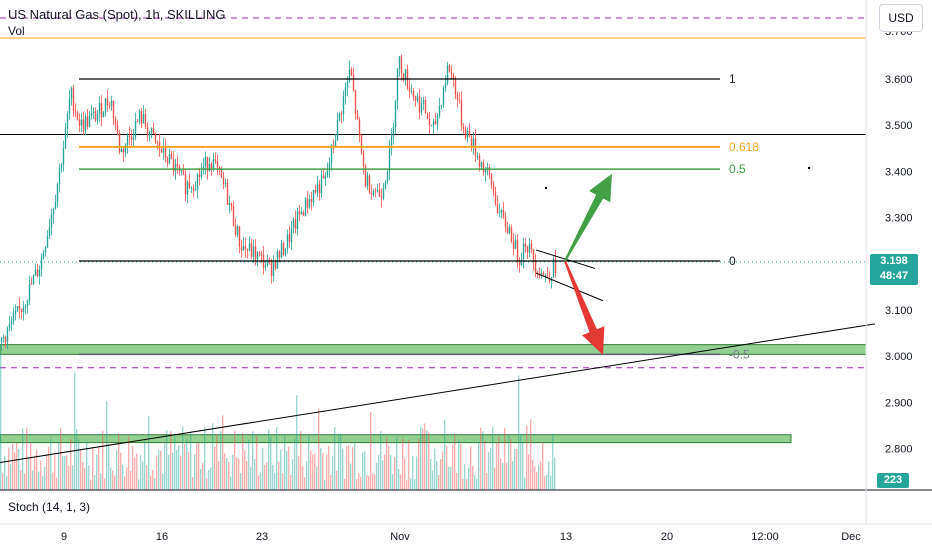 This screenshot has width=932, height=550. What do you see at coordinates (584, 307) in the screenshot?
I see `bearish-arrow` at bounding box center [584, 307].